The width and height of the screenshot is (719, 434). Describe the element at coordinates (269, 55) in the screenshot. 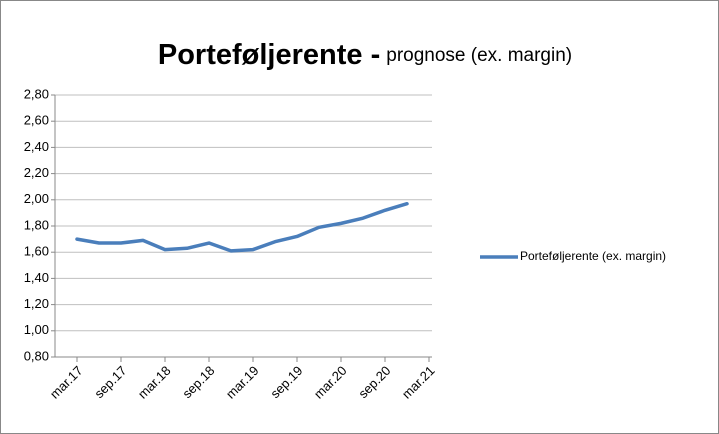

I see `chart-title: Porteføljerente -` at that location.